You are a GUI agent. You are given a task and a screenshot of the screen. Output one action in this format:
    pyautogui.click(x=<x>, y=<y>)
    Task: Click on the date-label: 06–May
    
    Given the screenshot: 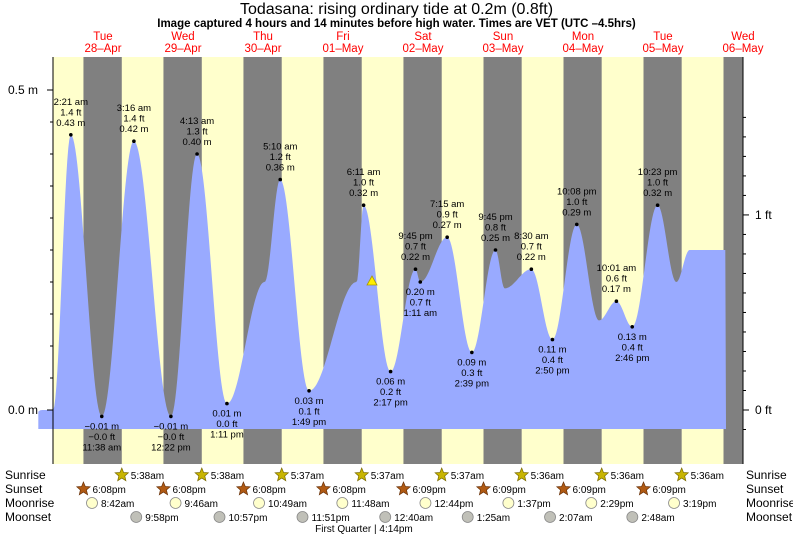 What is the action you would take?
    pyautogui.click(x=743, y=49)
    